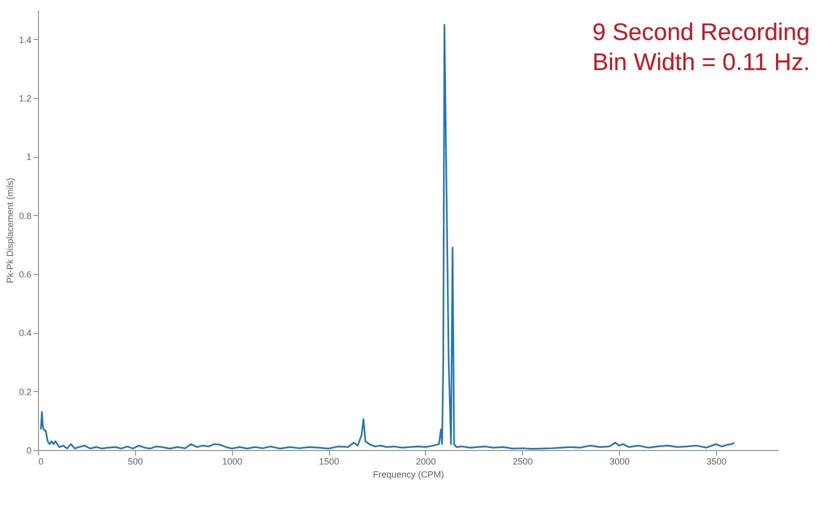  Describe the element at coordinates (25, 215) in the screenshot. I see `y-tick-label: 0.8` at that location.